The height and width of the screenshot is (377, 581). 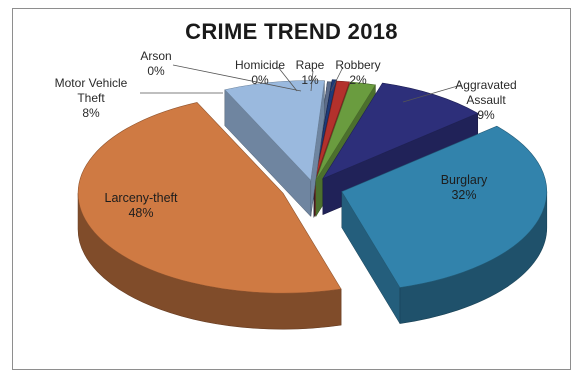 I want to click on slice-aggravated-assault-top, so click(x=400, y=131).